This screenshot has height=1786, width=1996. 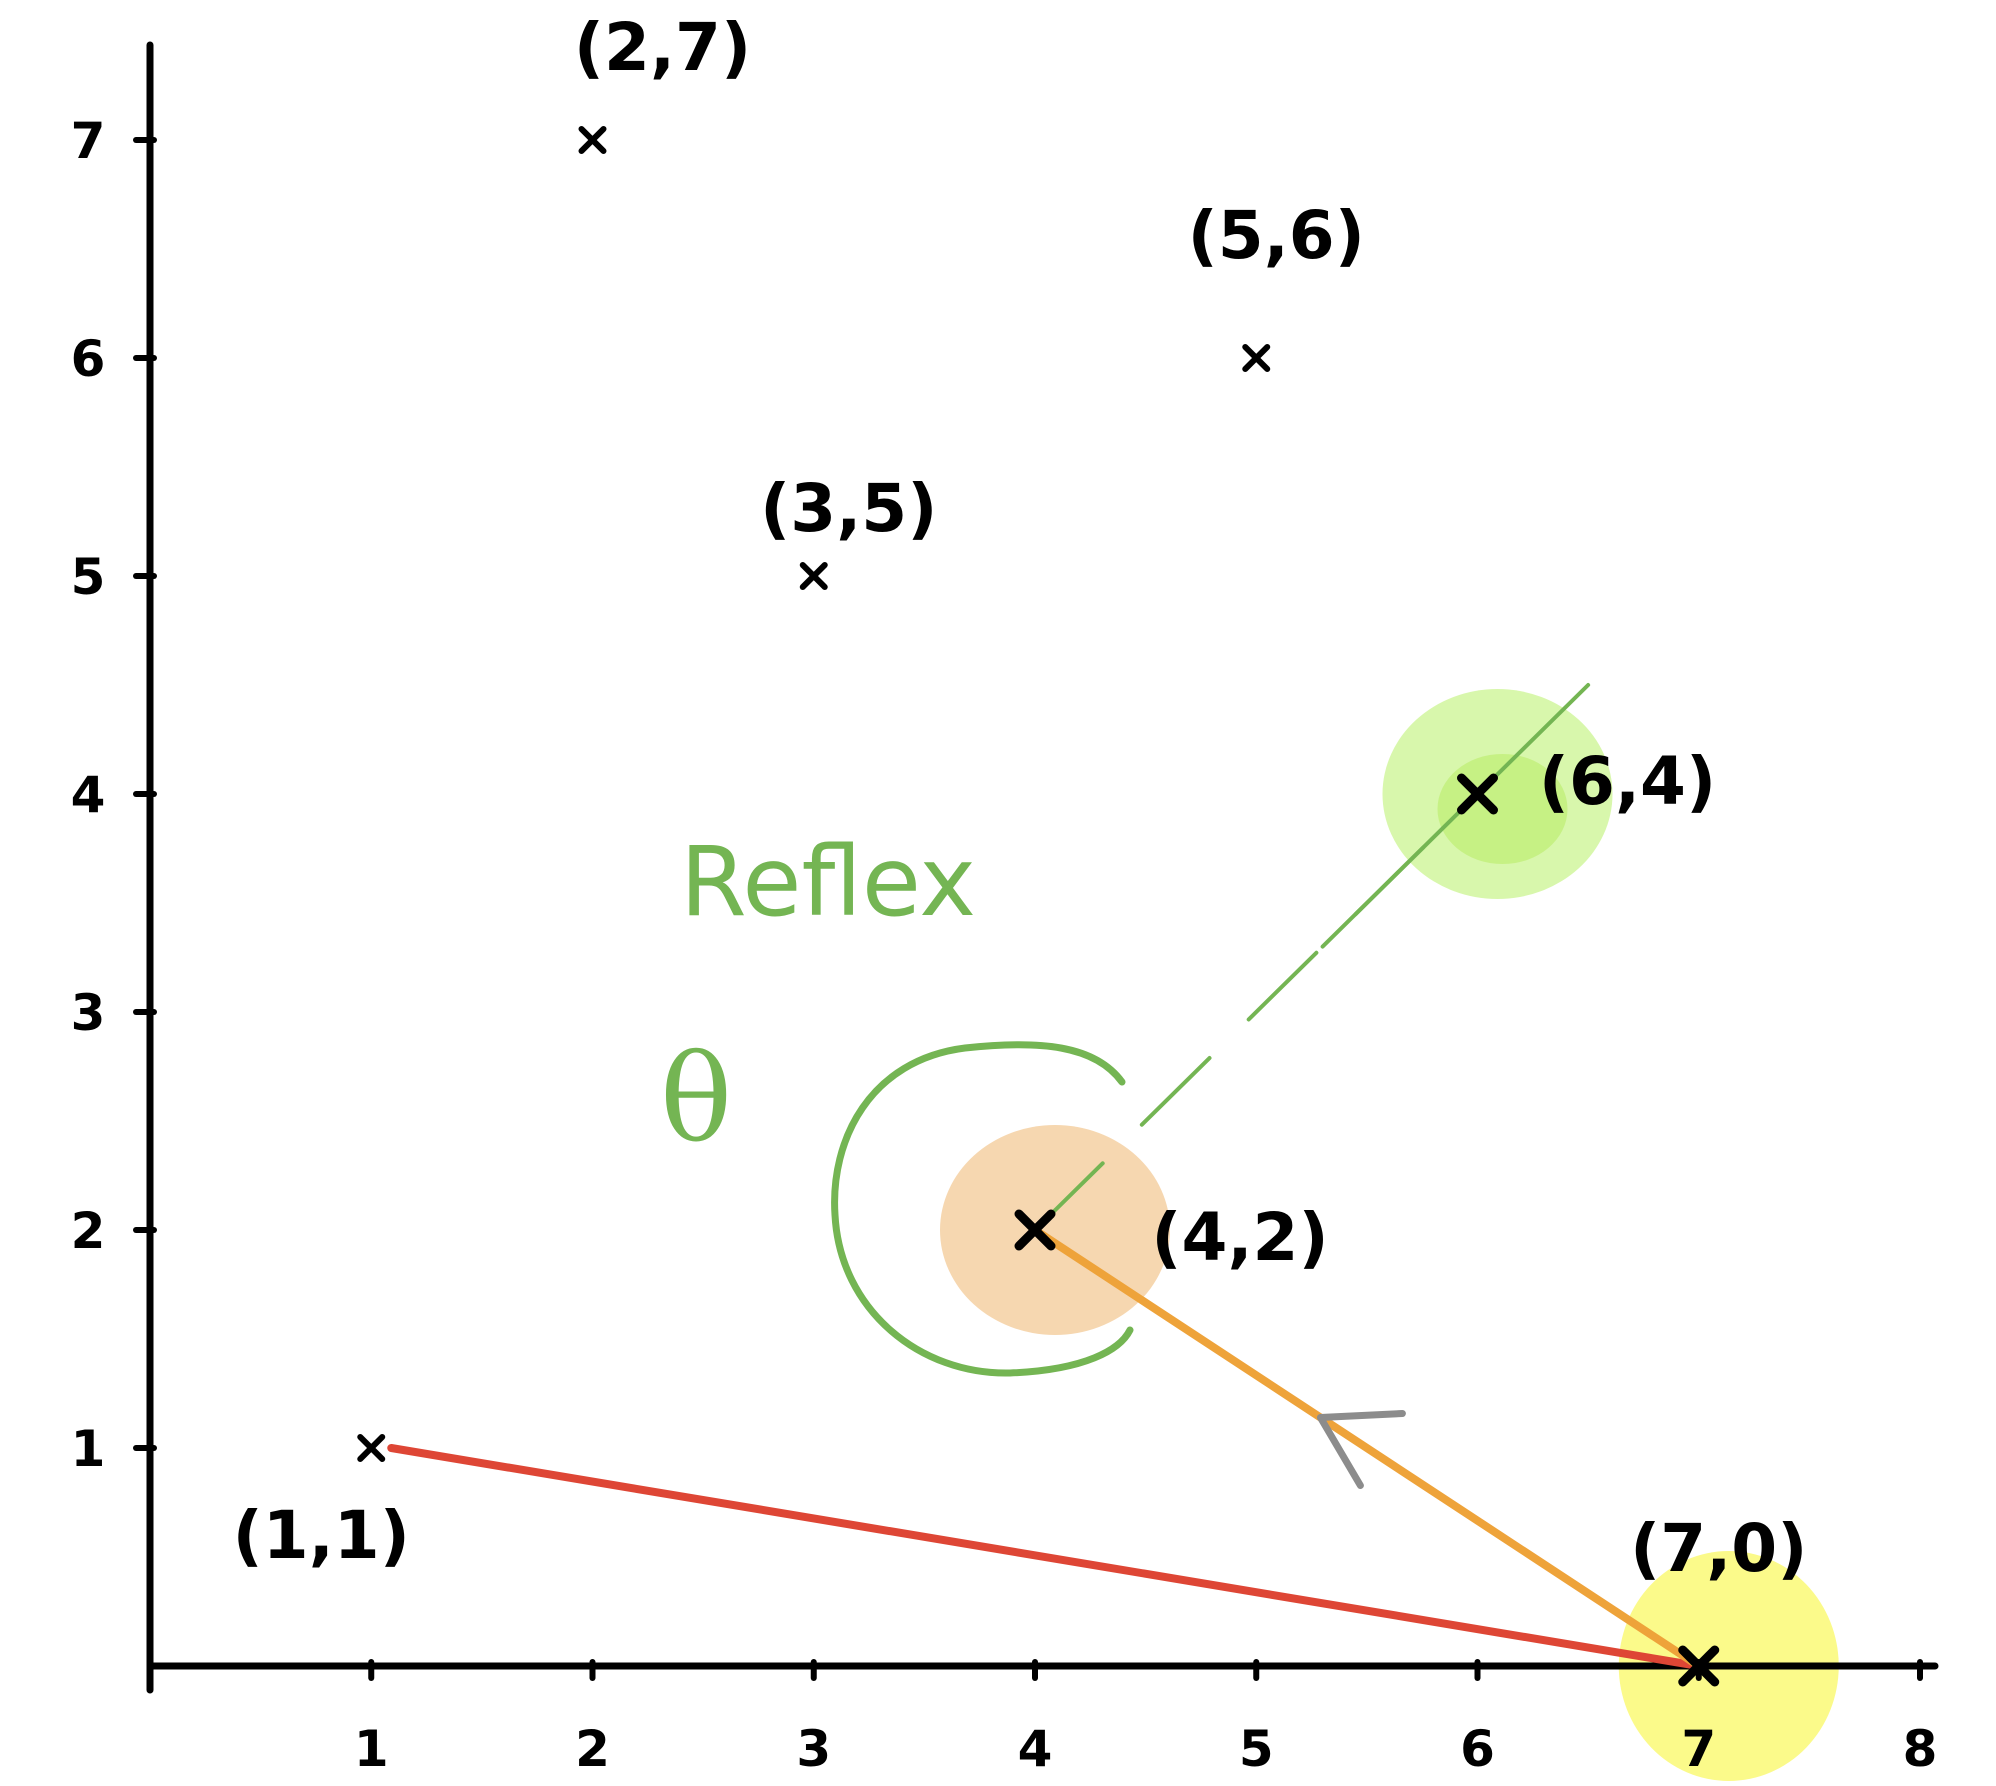 What do you see at coordinates (88, 1449) in the screenshot?
I see `y-tick-label: 1` at bounding box center [88, 1449].